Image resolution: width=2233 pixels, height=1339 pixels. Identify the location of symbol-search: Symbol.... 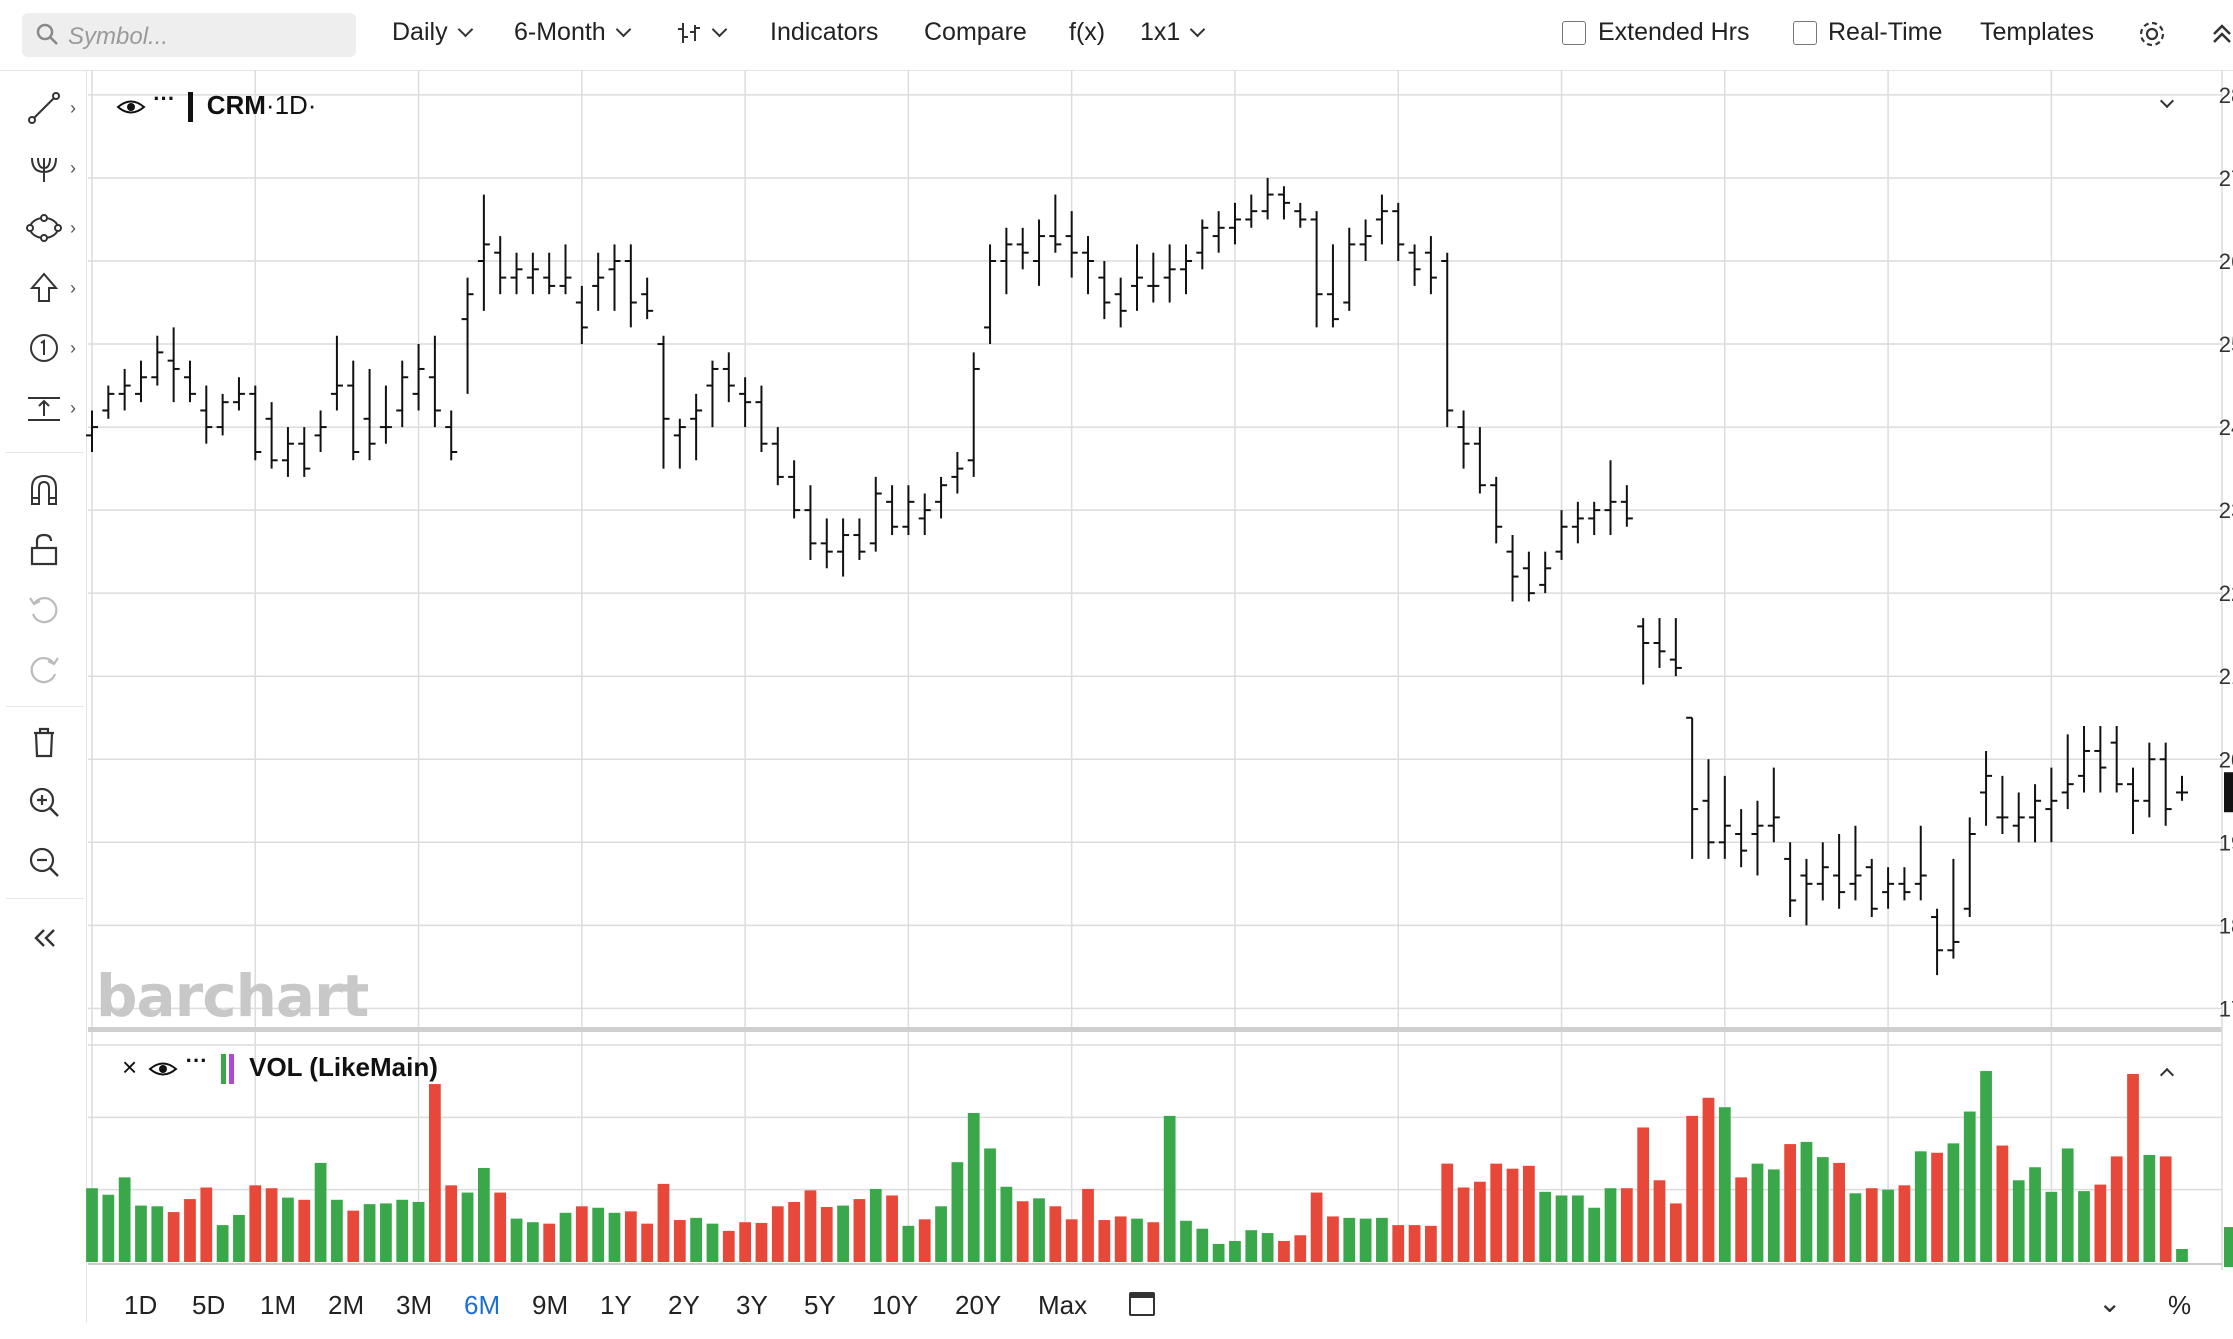
(189, 35).